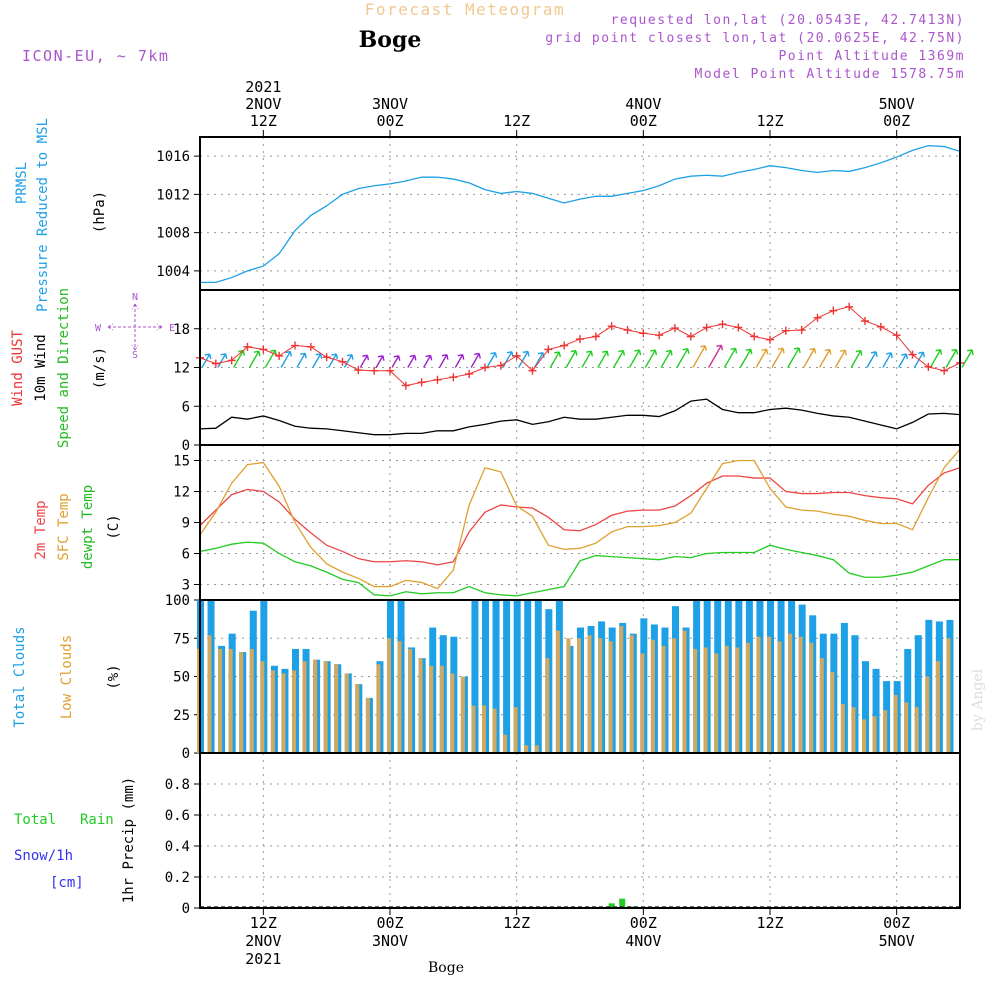 The width and height of the screenshot is (1000, 1000). What do you see at coordinates (67, 677) in the screenshot?
I see `low-clouds-label: Low Clouds` at bounding box center [67, 677].